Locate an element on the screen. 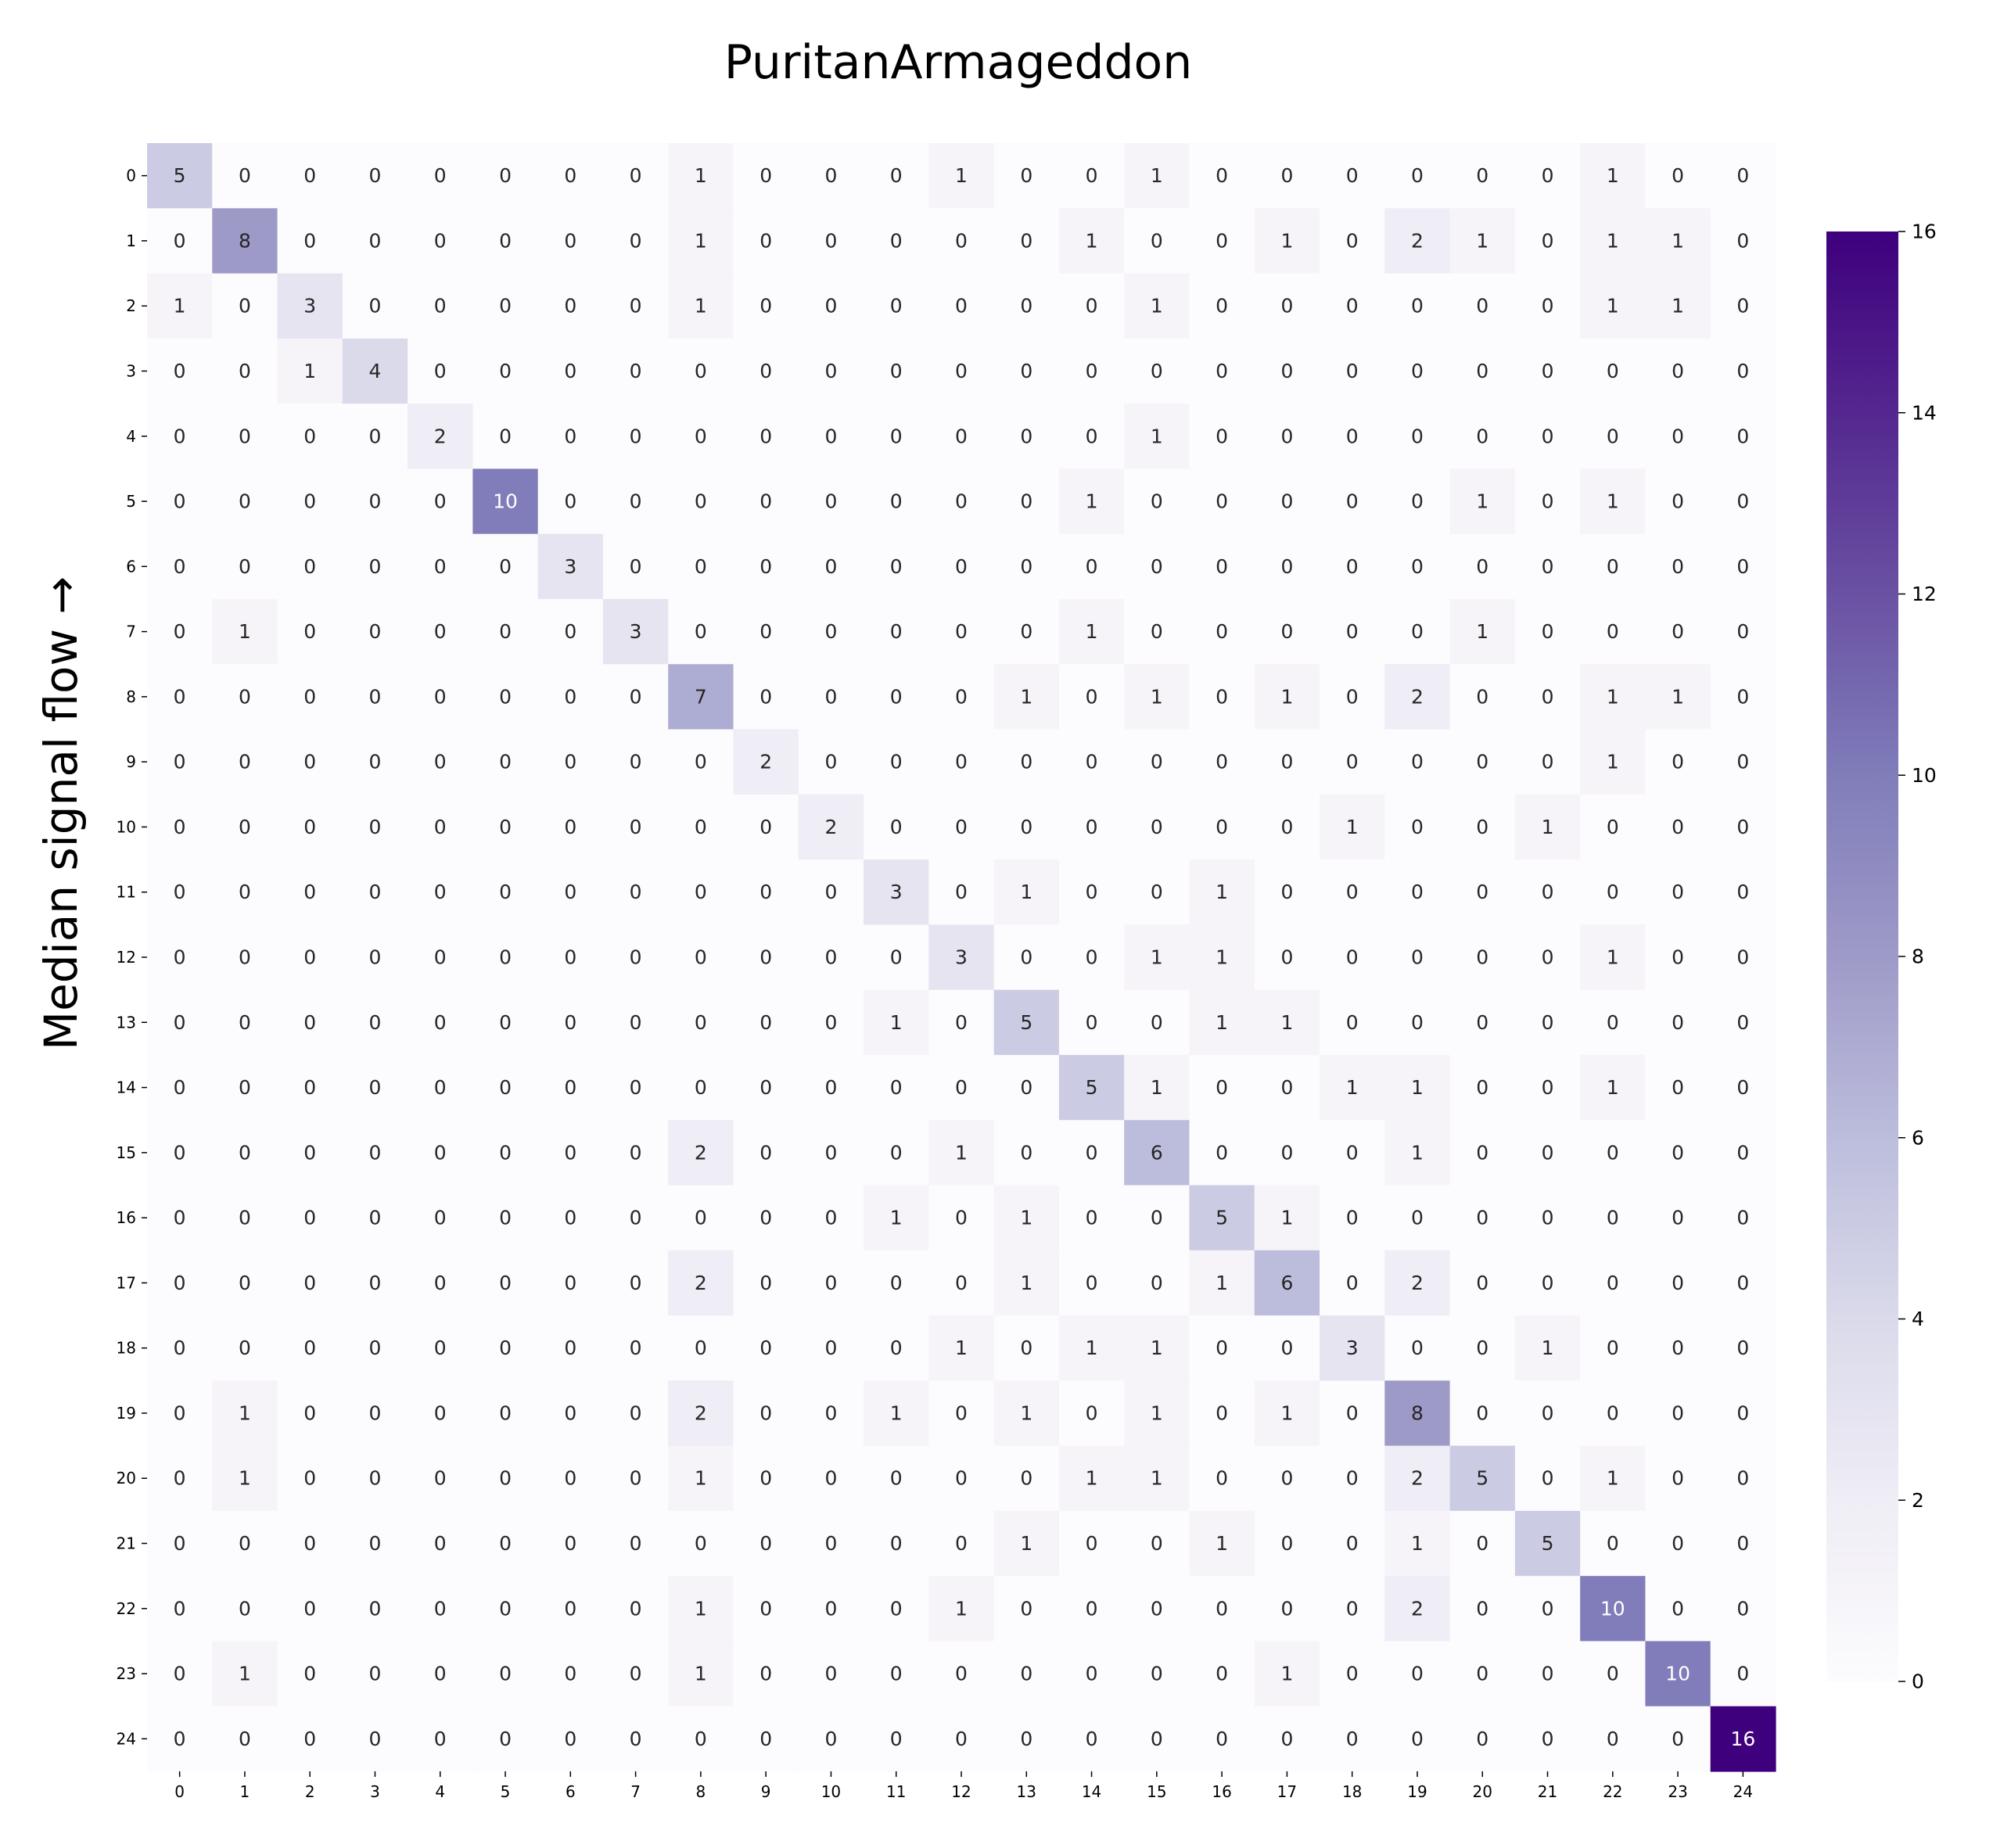  x-tick-label: 10 is located at coordinates (831, 1791).